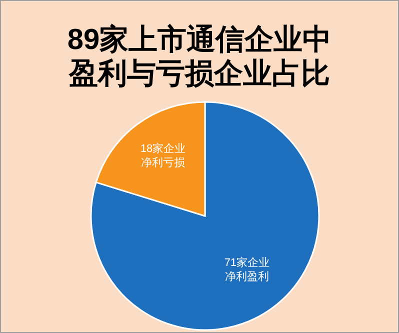  I want to click on title: 89家上市通信企业中盈利与亏损企业占比, so click(199, 57).